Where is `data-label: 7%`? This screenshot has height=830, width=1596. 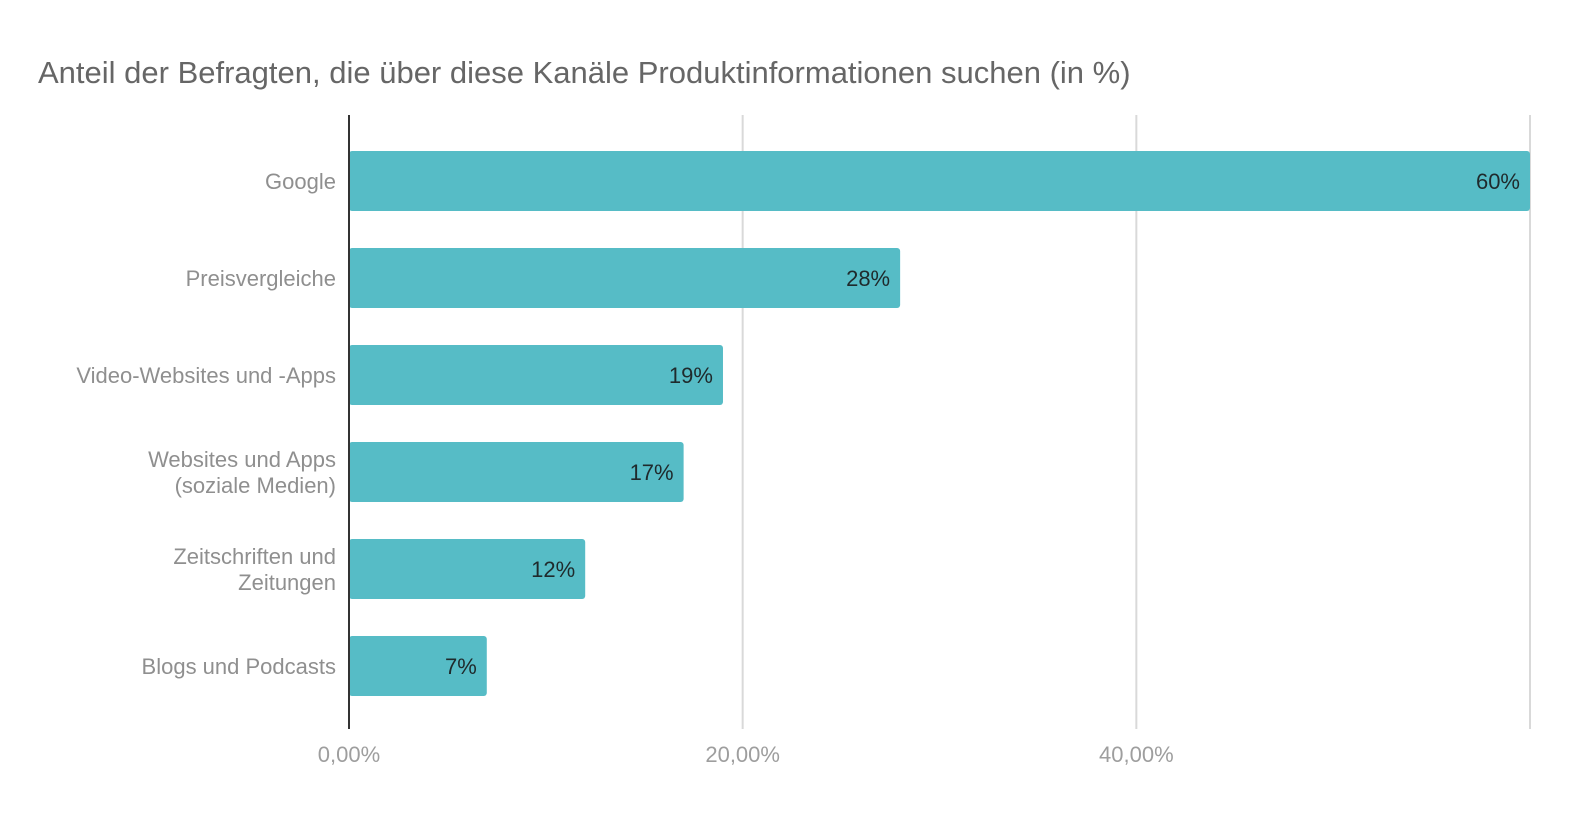
data-label: 7% is located at coordinates (461, 666).